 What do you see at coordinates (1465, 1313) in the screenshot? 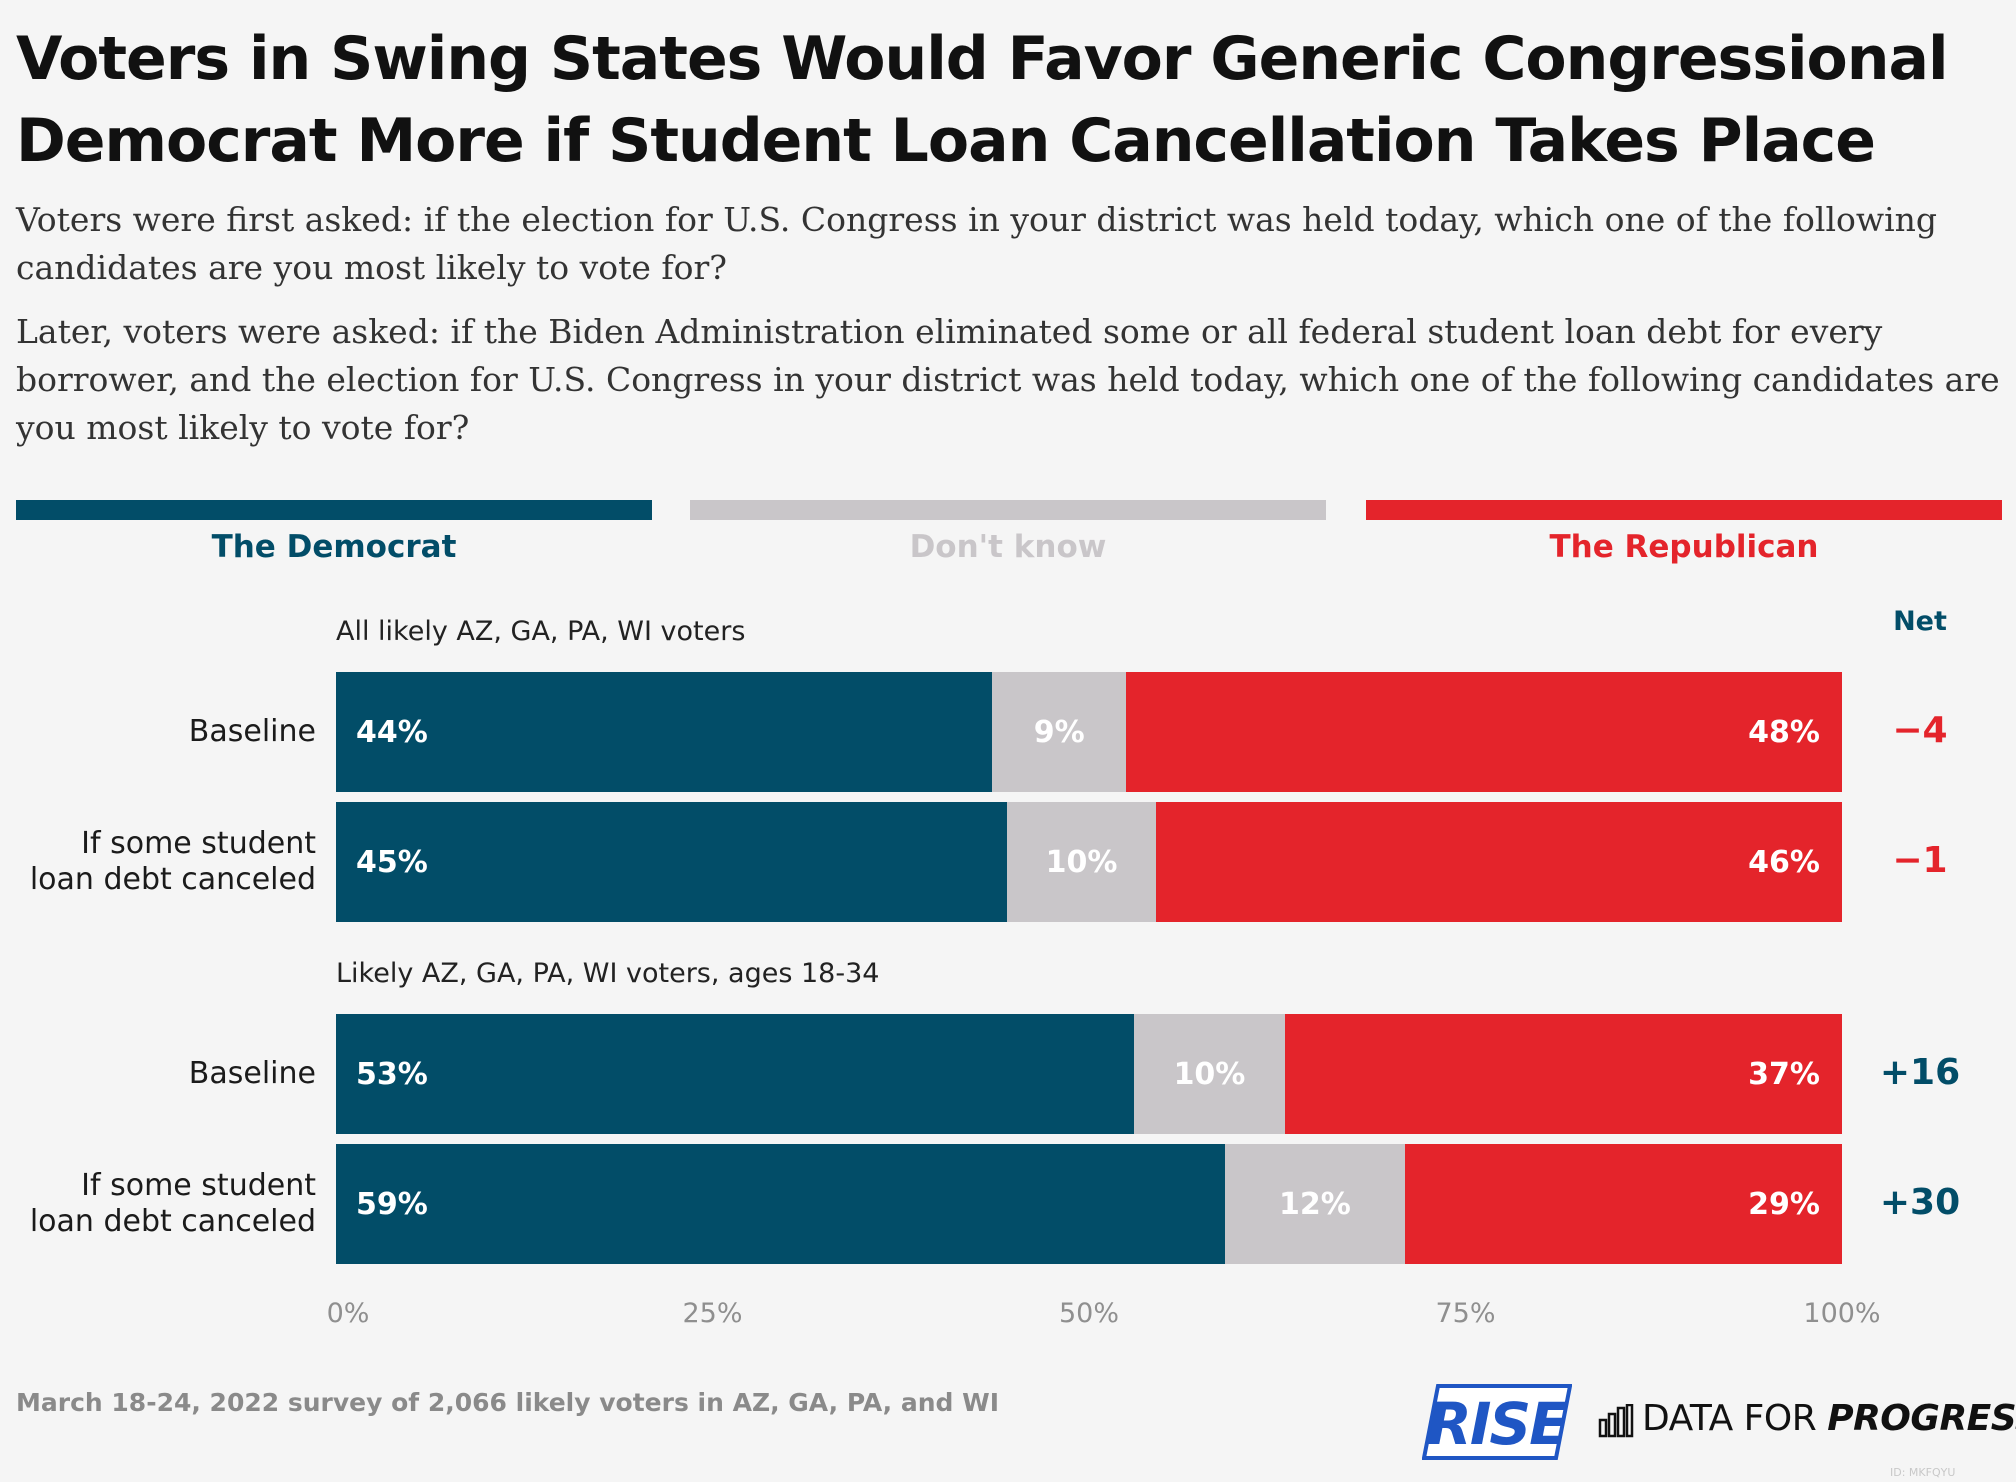
I see `x-tick-label: 75%` at bounding box center [1465, 1313].